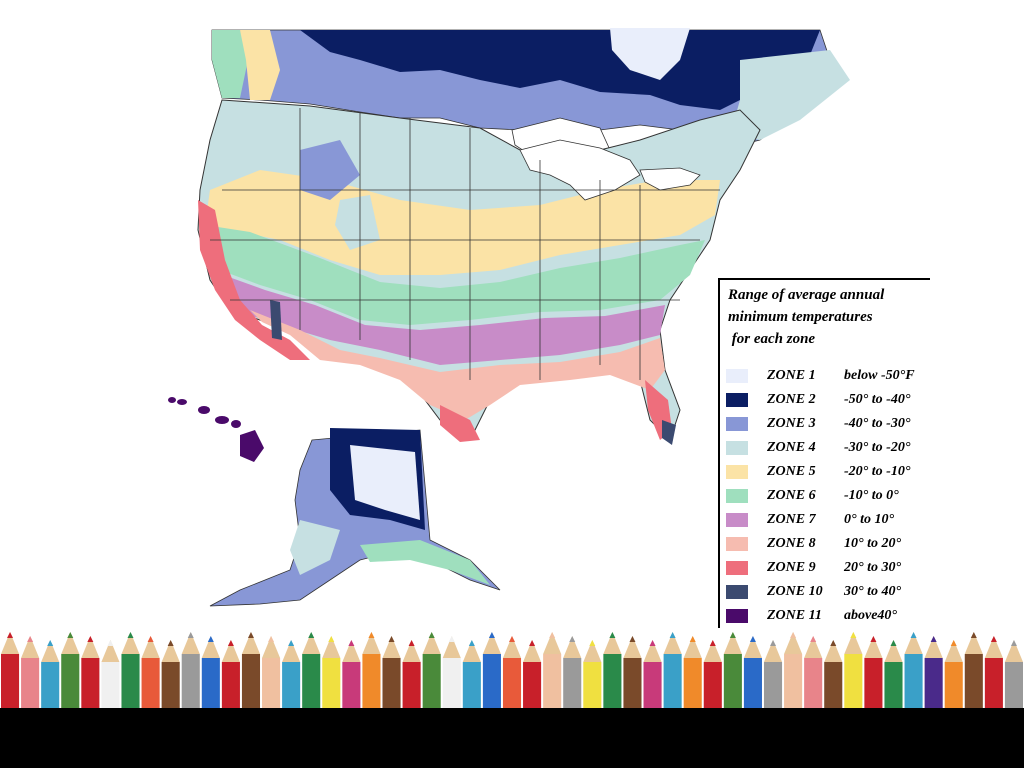 The width and height of the screenshot is (1024, 768). What do you see at coordinates (791, 495) in the screenshot?
I see `legend-zone-label: ZONE 6` at bounding box center [791, 495].